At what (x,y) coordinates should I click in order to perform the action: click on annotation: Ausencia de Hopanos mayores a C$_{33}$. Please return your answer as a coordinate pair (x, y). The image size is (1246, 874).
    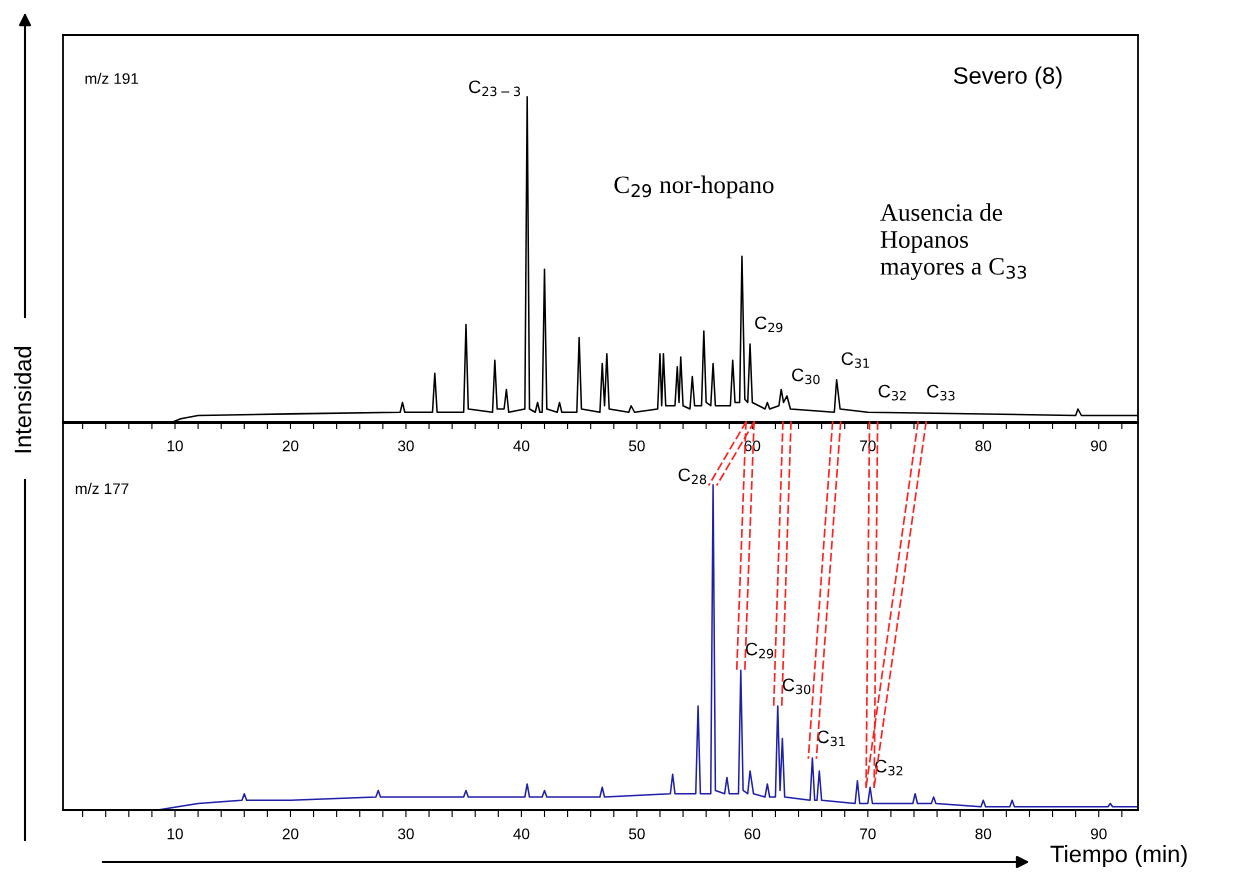
    Looking at the image, I should click on (953, 241).